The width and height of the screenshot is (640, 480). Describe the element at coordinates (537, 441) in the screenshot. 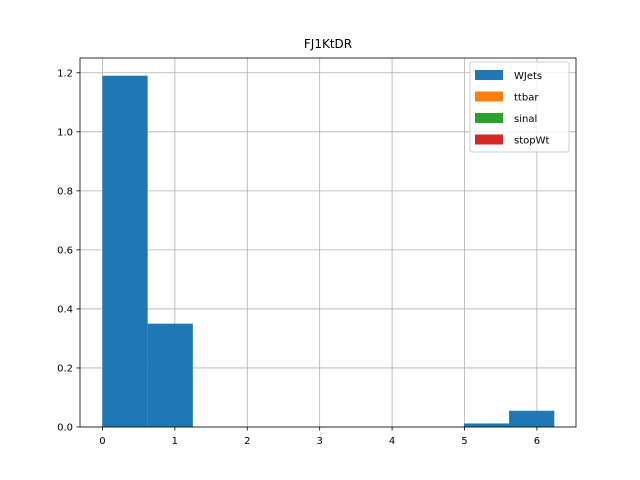

I see `x-tick-label: 6` at that location.